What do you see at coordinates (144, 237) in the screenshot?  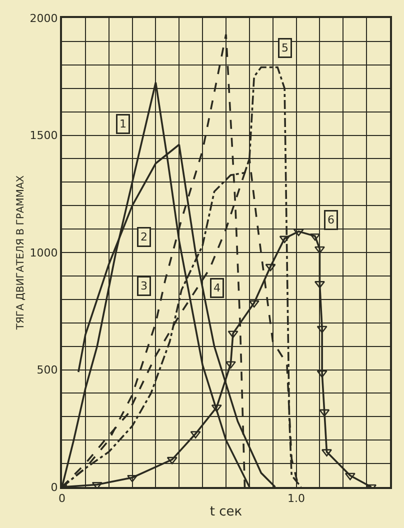 I see `annotation: 2` at bounding box center [144, 237].